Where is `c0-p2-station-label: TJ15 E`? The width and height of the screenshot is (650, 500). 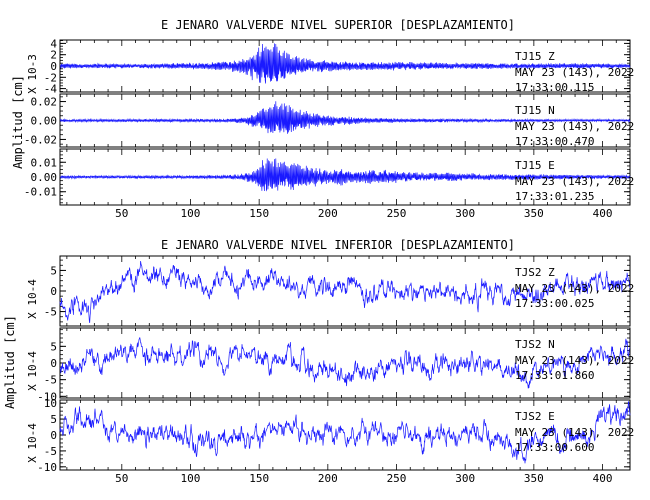 c0-p2-station-label: TJ15 E is located at coordinates (535, 165).